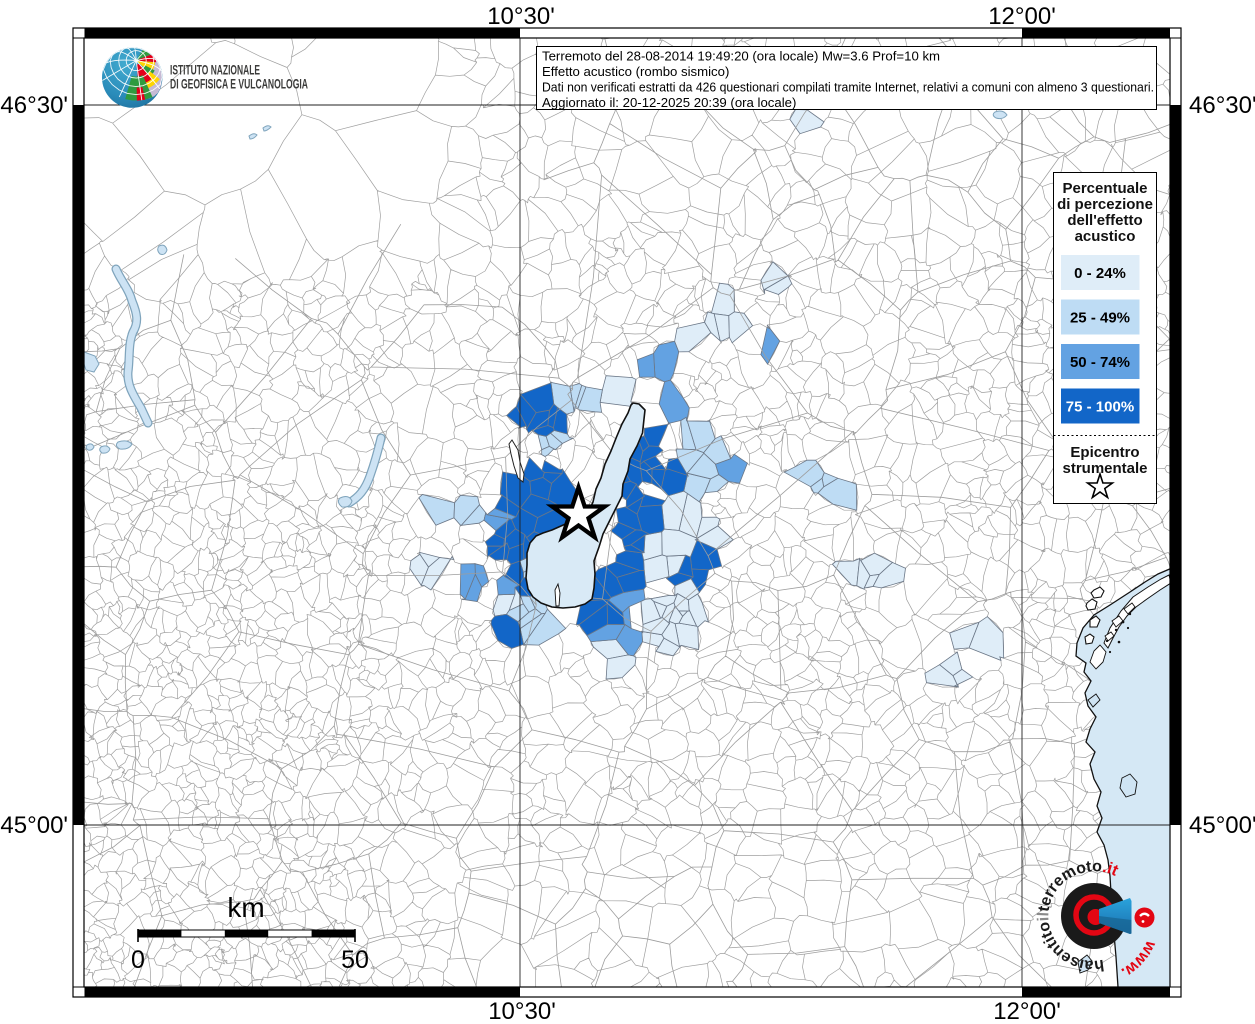  What do you see at coordinates (1100, 273) in the screenshot?
I see `svg-text: 0 - 24%` at bounding box center [1100, 273].